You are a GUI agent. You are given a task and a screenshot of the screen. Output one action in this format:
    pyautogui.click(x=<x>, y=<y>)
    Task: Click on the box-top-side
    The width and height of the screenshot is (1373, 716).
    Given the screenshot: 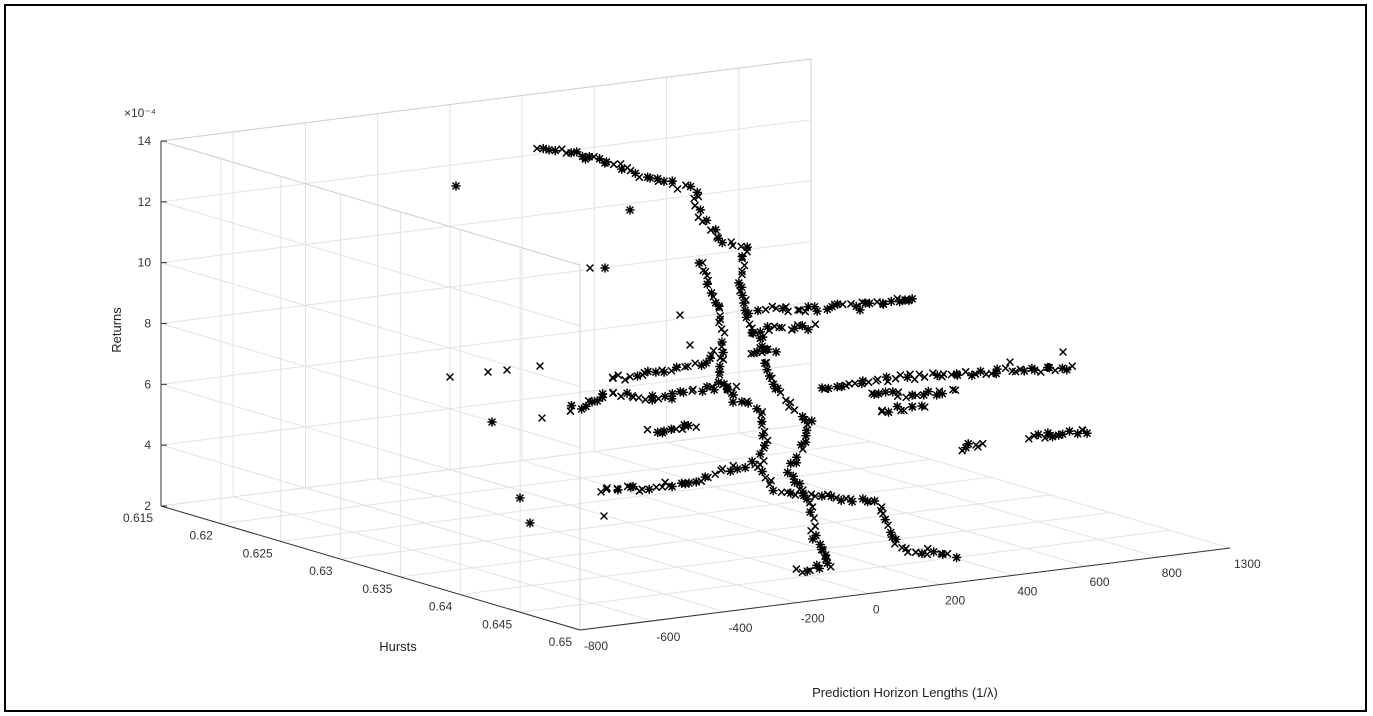 What is the action you would take?
    pyautogui.click(x=370, y=203)
    